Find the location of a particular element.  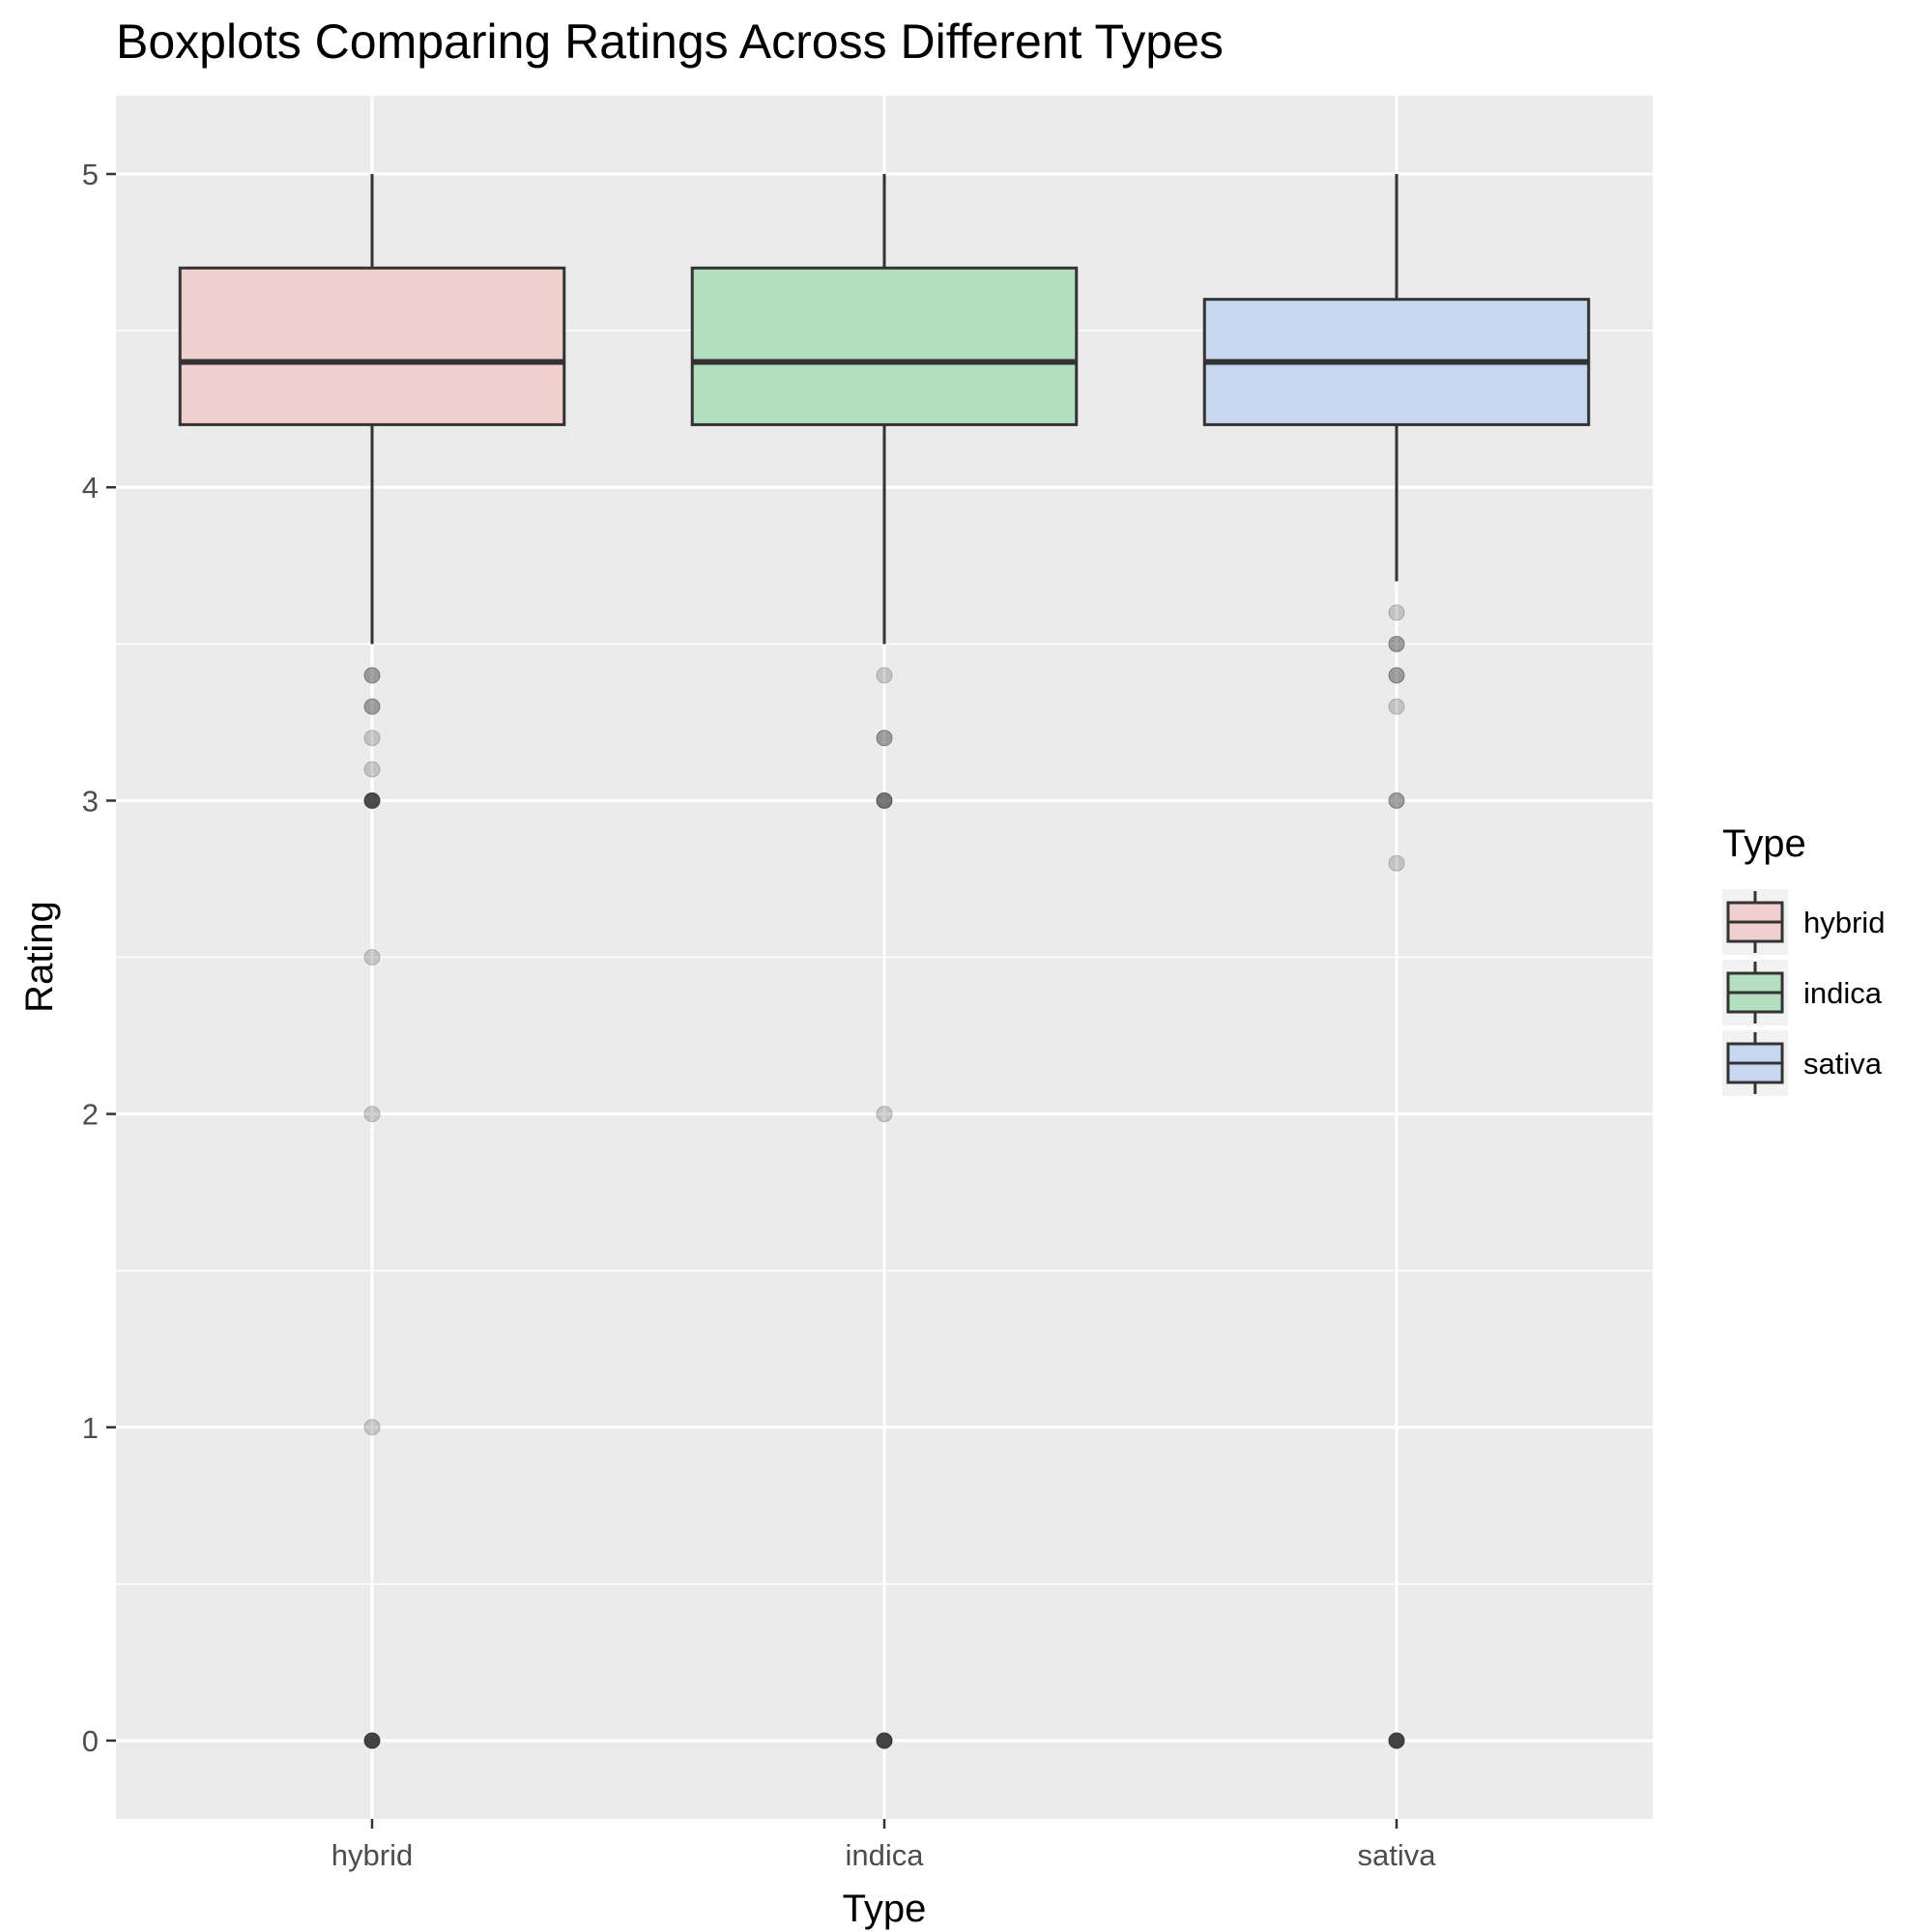

y-tick-label: 5 is located at coordinates (90, 174).